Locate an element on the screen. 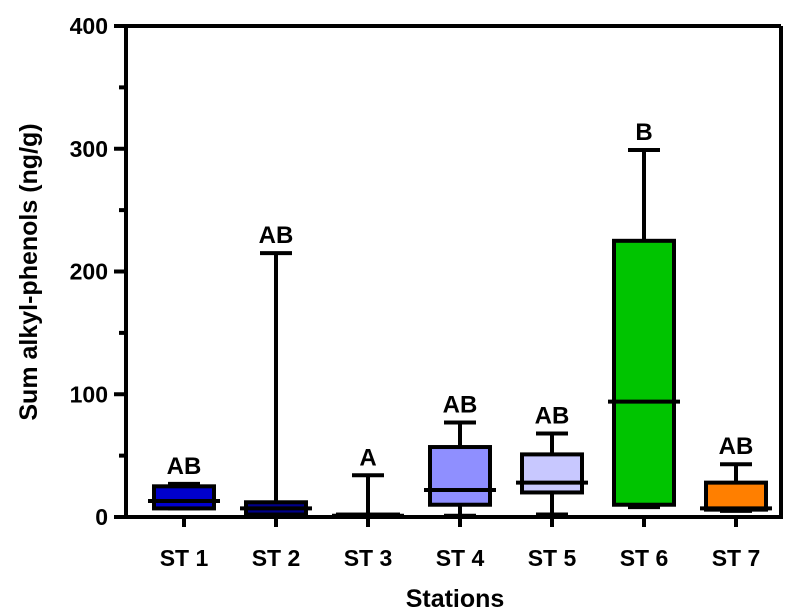  box-st-4: AB is located at coordinates (460, 454).